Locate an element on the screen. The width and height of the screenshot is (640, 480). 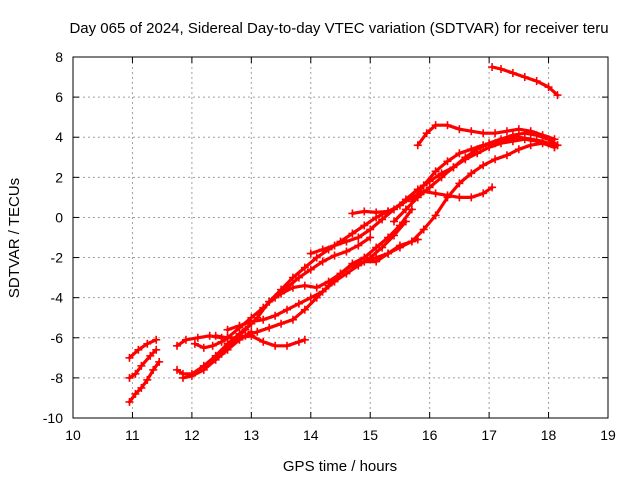
x-axis-label: GPS time / hours is located at coordinates (340, 466).